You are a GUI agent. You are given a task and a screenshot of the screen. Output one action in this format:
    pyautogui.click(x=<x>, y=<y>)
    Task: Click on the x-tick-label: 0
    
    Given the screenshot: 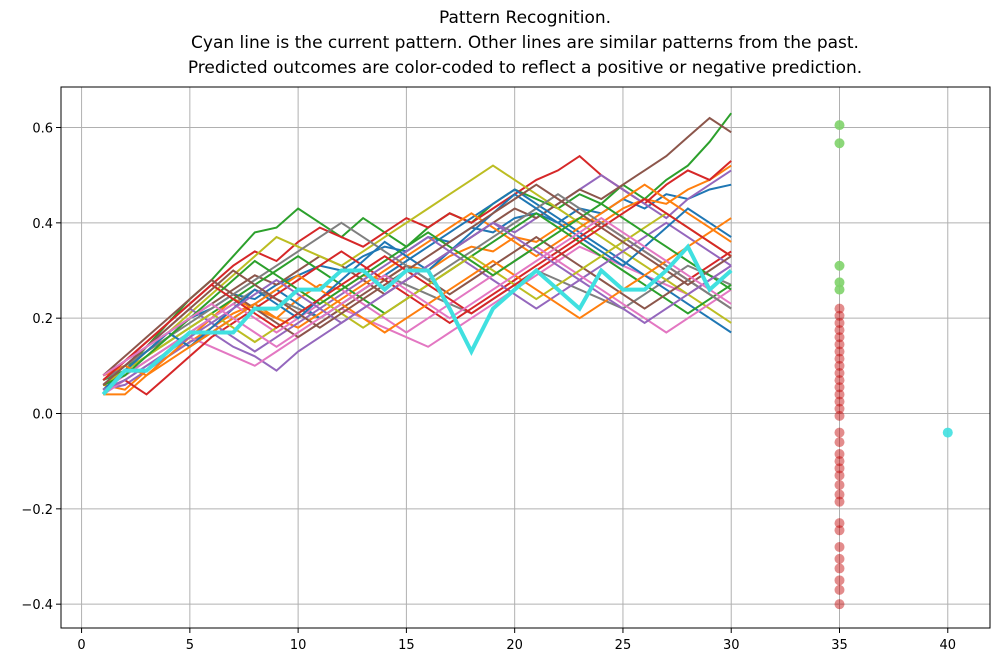 What is the action you would take?
    pyautogui.click(x=81, y=645)
    